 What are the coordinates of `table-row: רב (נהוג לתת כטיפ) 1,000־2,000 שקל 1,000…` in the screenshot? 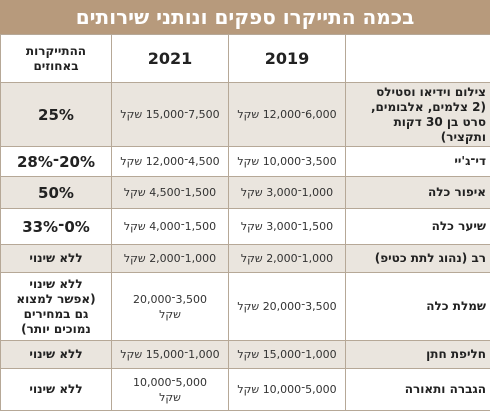 It's located at (245, 258).